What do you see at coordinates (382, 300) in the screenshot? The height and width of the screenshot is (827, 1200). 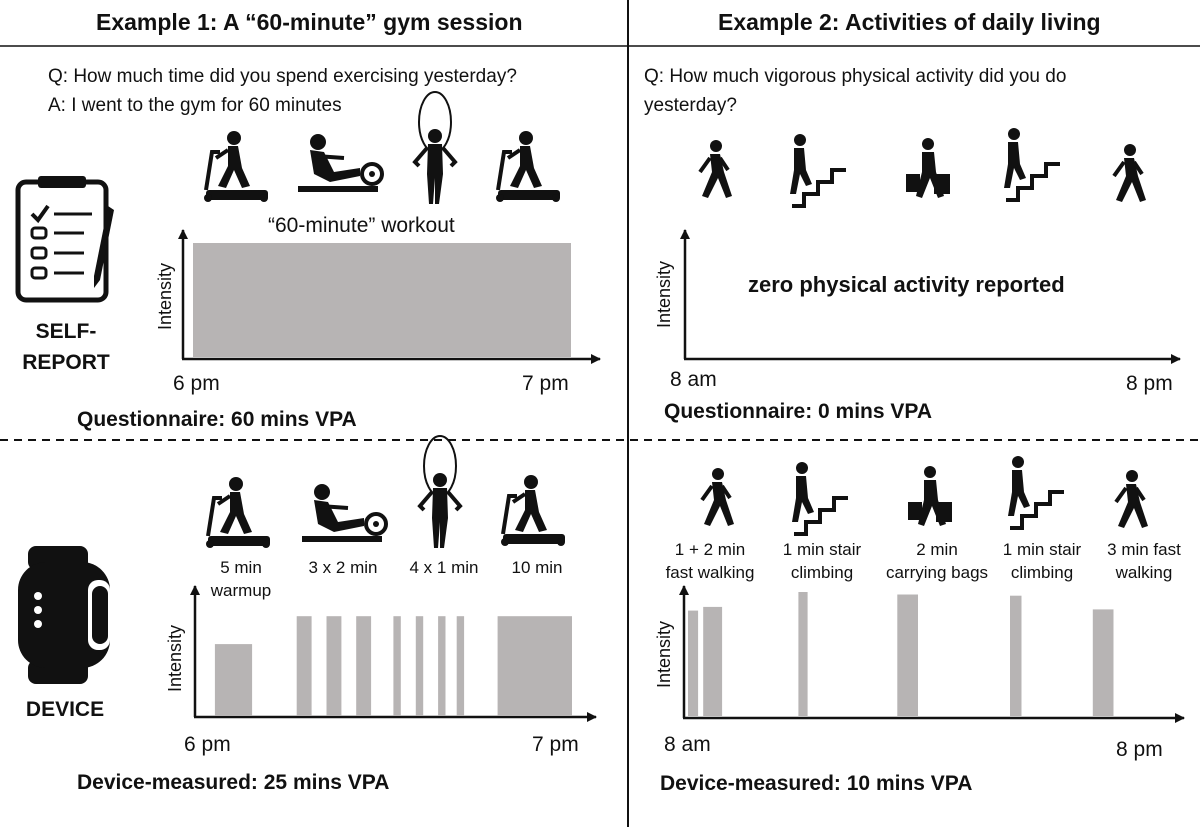 I see `chart-area-60-minute-workout` at bounding box center [382, 300].